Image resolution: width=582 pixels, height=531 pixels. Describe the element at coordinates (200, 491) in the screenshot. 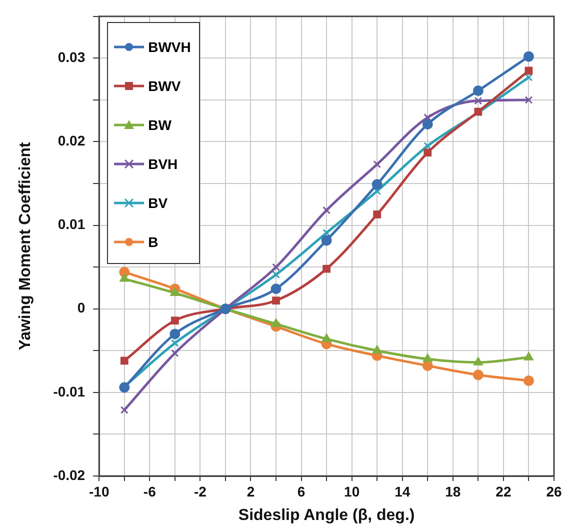

I see `x-tick-label: -2` at that location.